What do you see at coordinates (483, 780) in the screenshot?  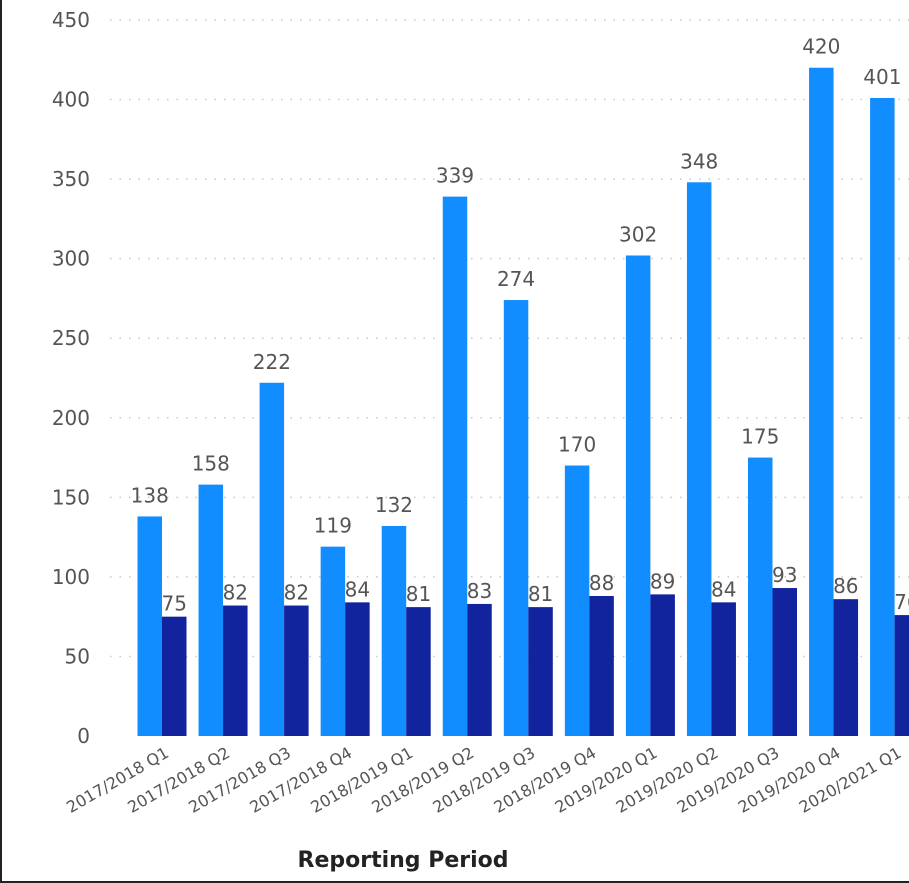 I see `x-tick-label: 2018/2019 Q3` at bounding box center [483, 780].